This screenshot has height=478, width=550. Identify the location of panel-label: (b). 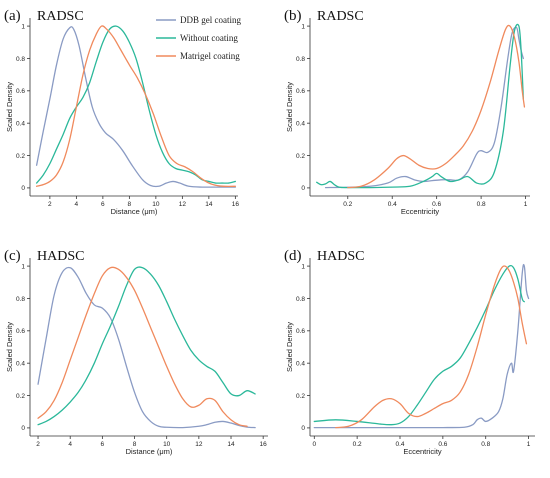
(293, 16).